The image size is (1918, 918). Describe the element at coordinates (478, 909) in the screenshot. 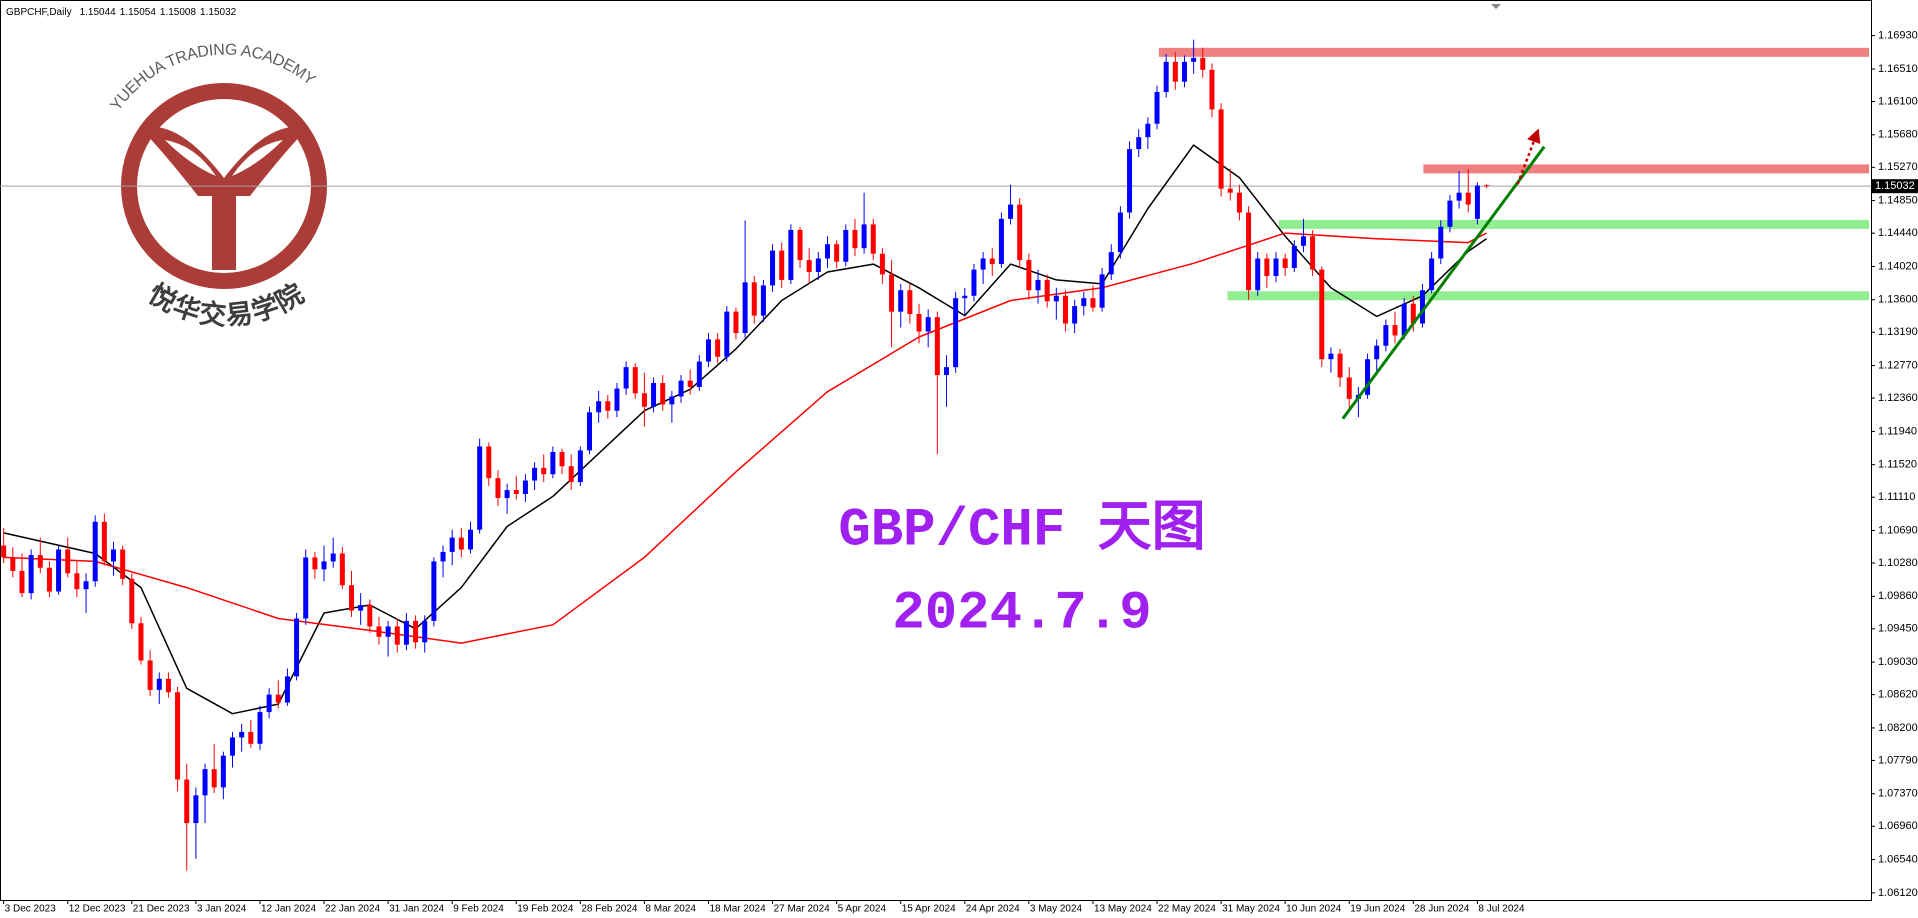

I see `x-tick-label: 9 Feb 2024` at that location.